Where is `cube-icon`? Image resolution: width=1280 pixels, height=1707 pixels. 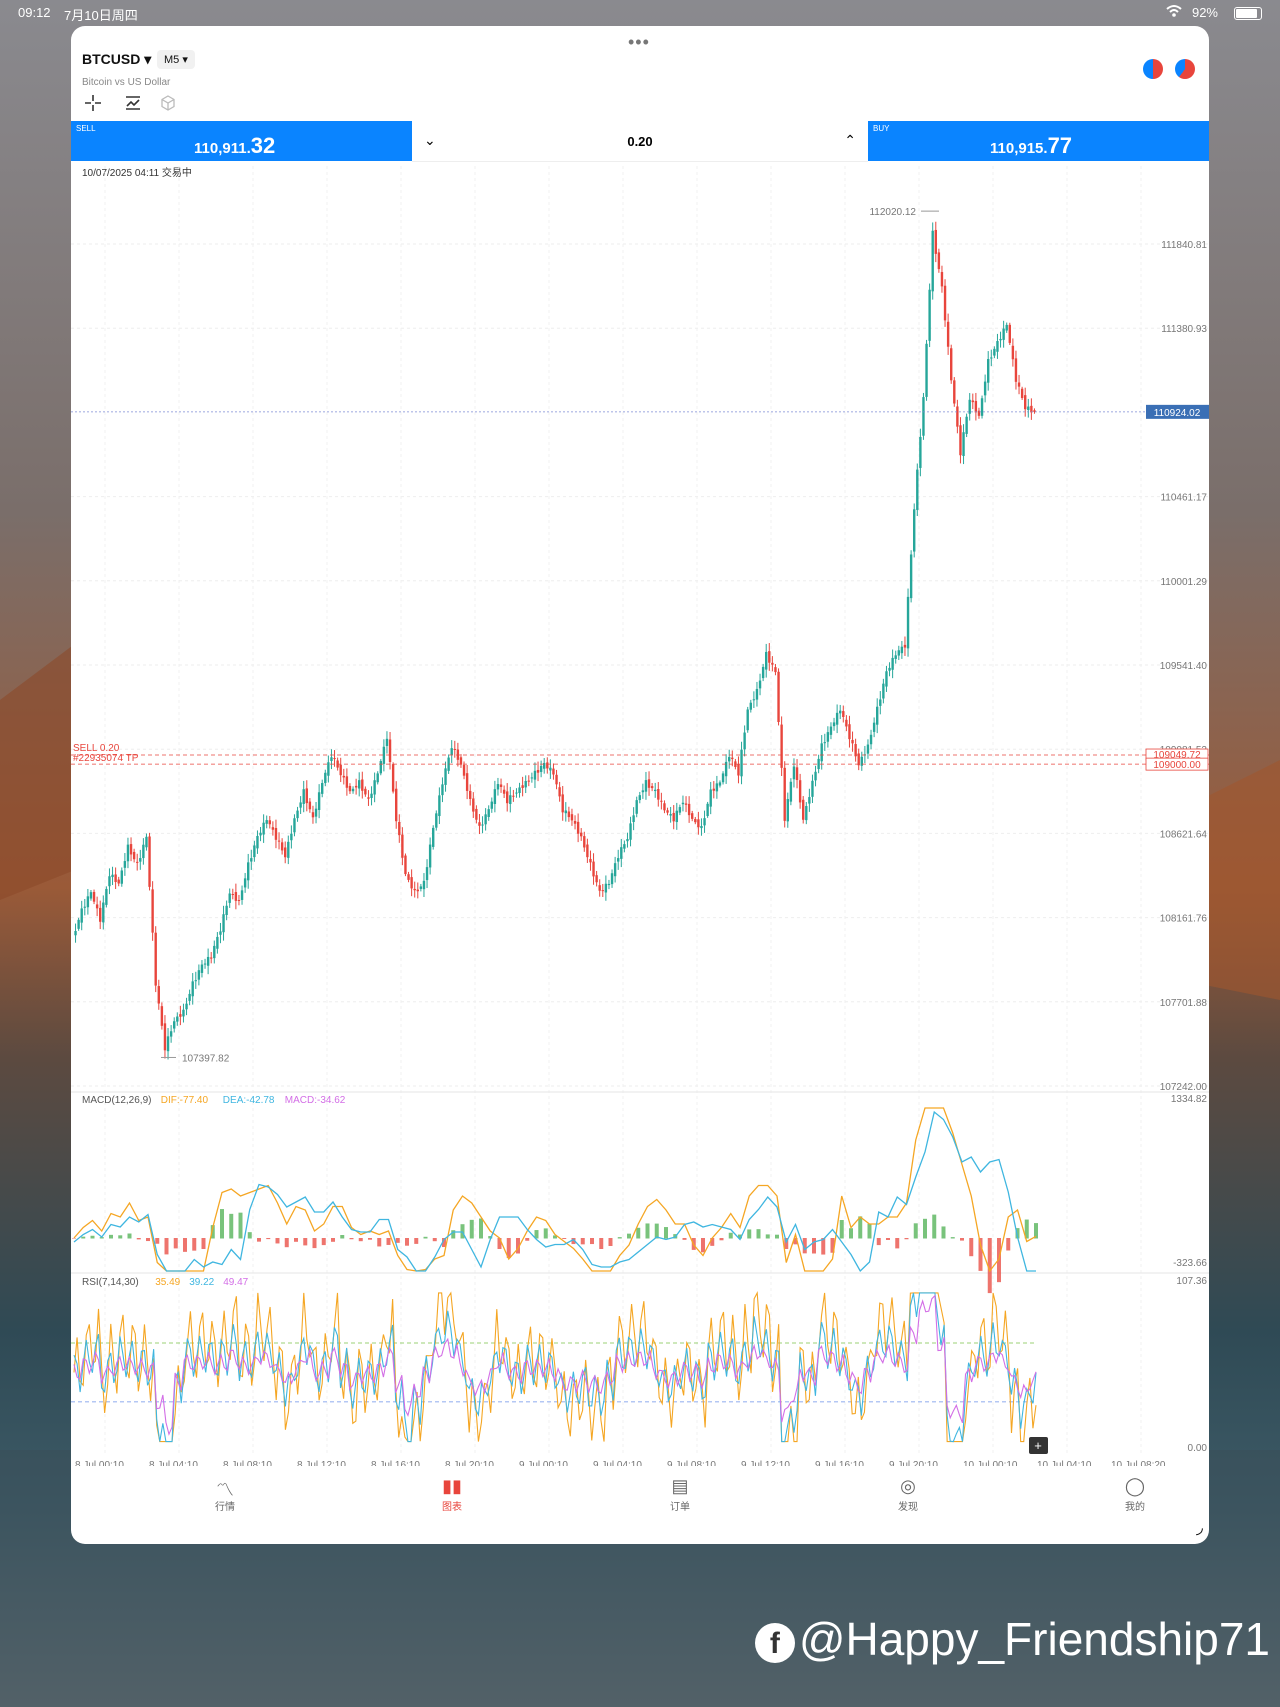
cube-icon is located at coordinates (168, 104).